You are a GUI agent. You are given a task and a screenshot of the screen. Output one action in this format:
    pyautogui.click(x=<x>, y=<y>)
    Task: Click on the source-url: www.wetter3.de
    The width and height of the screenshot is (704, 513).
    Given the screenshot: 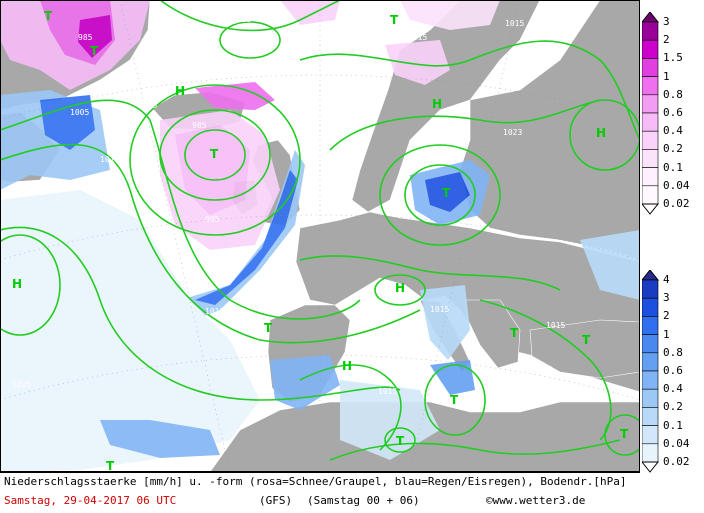 What is the action you would take?
    pyautogui.click(x=539, y=500)
    